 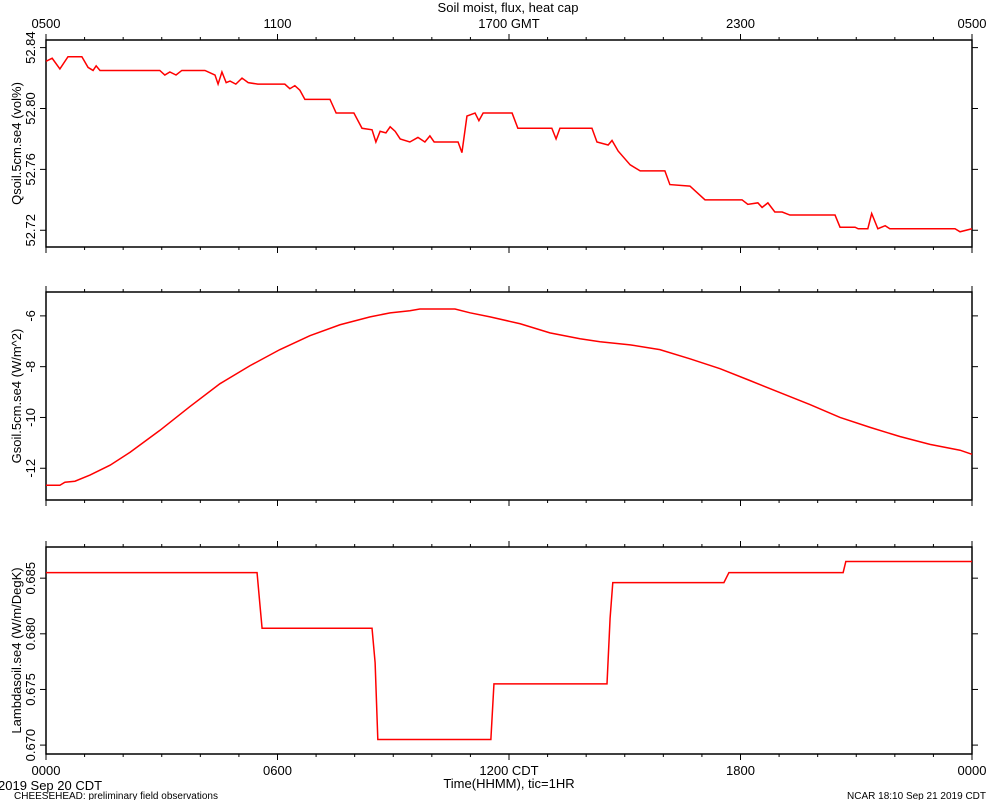 What do you see at coordinates (30, 230) in the screenshot?
I see `y-tick-label: 52.72` at bounding box center [30, 230].